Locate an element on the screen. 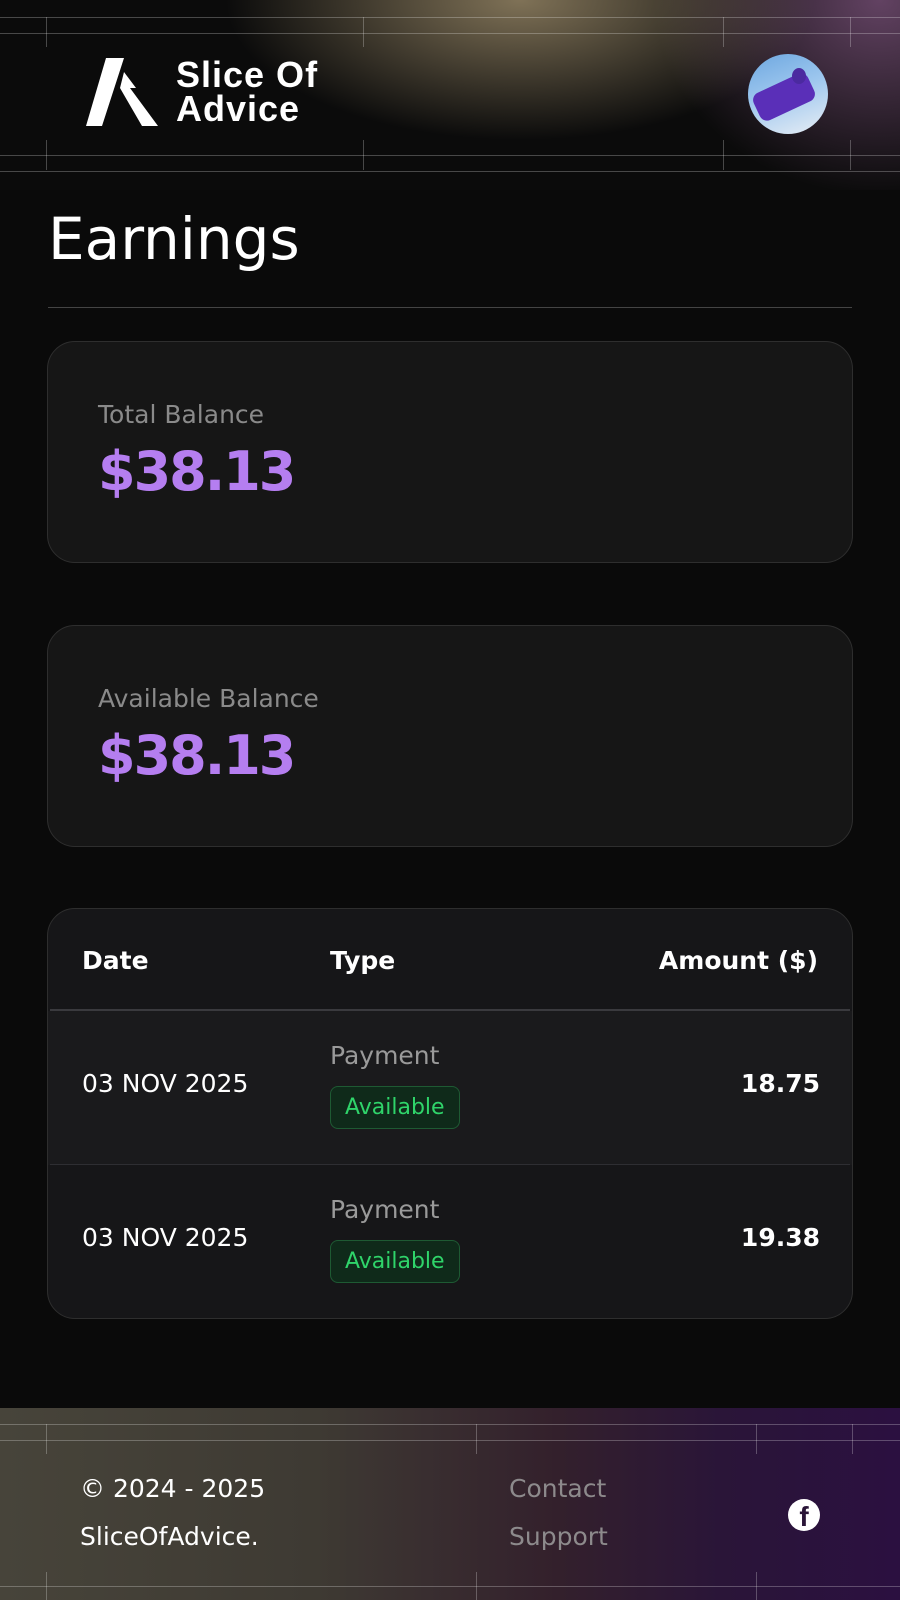  available-balance-value: $38.13 is located at coordinates (197, 755).